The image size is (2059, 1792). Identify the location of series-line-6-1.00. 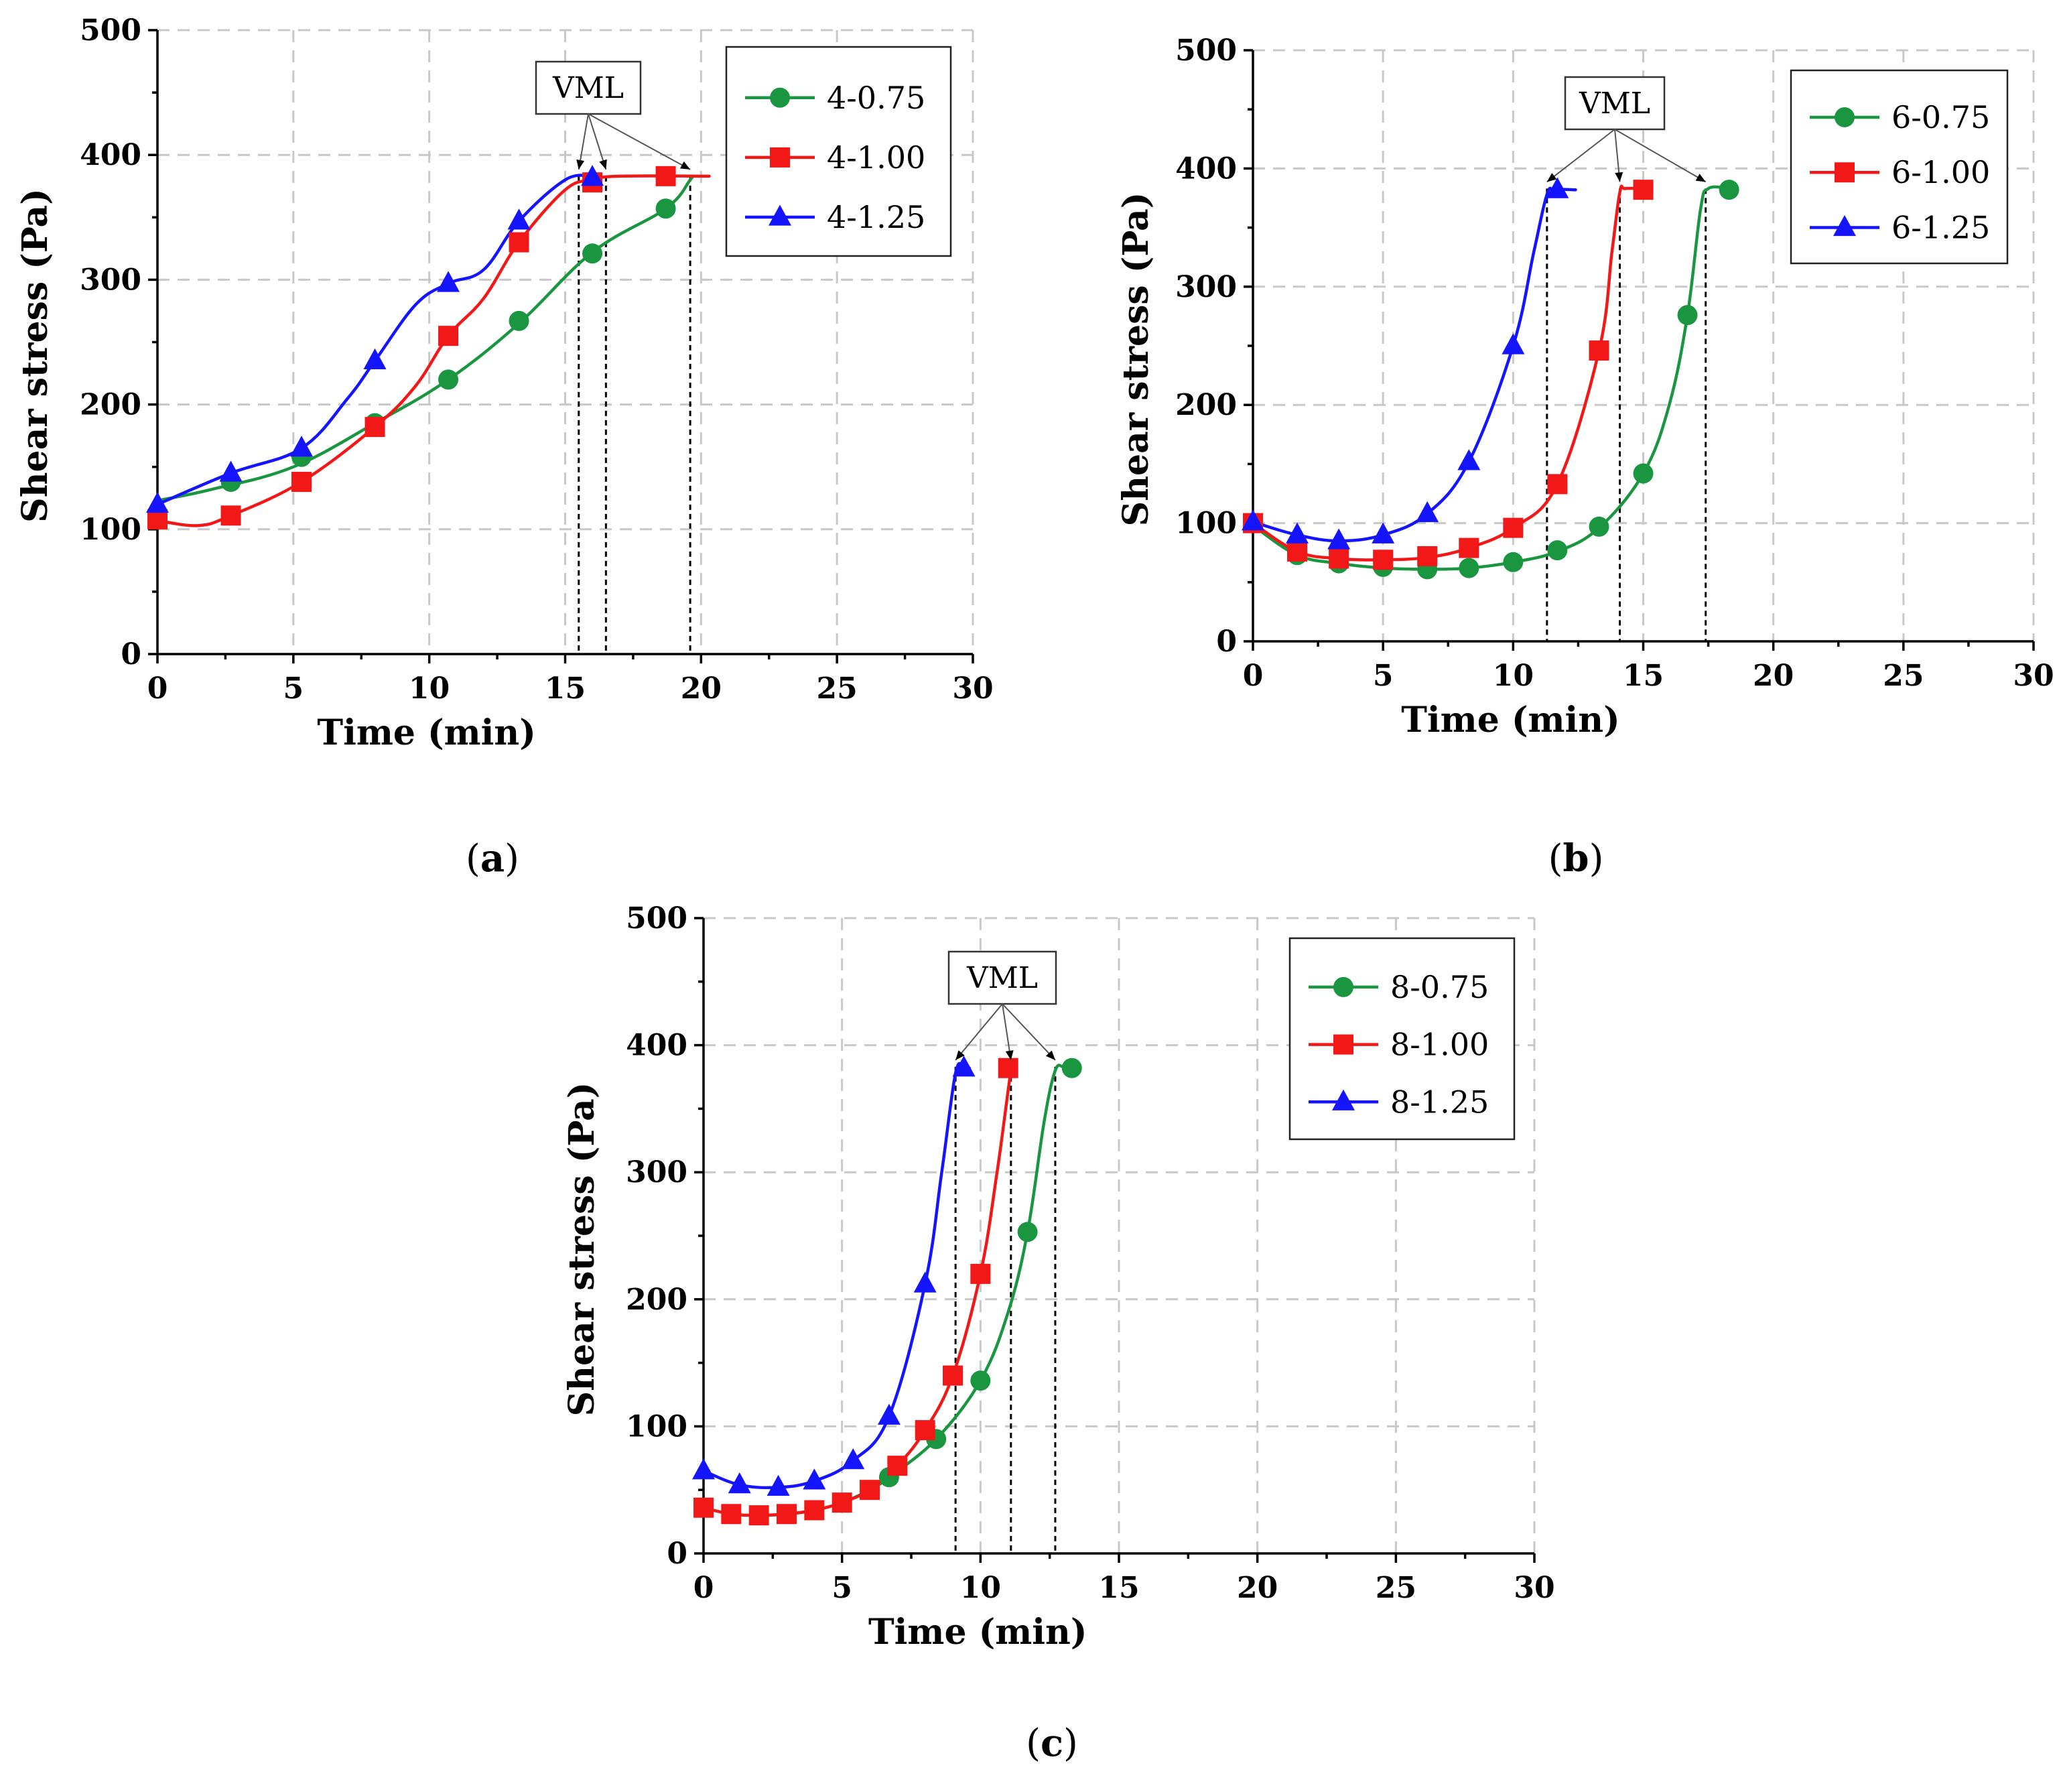
(1448, 373).